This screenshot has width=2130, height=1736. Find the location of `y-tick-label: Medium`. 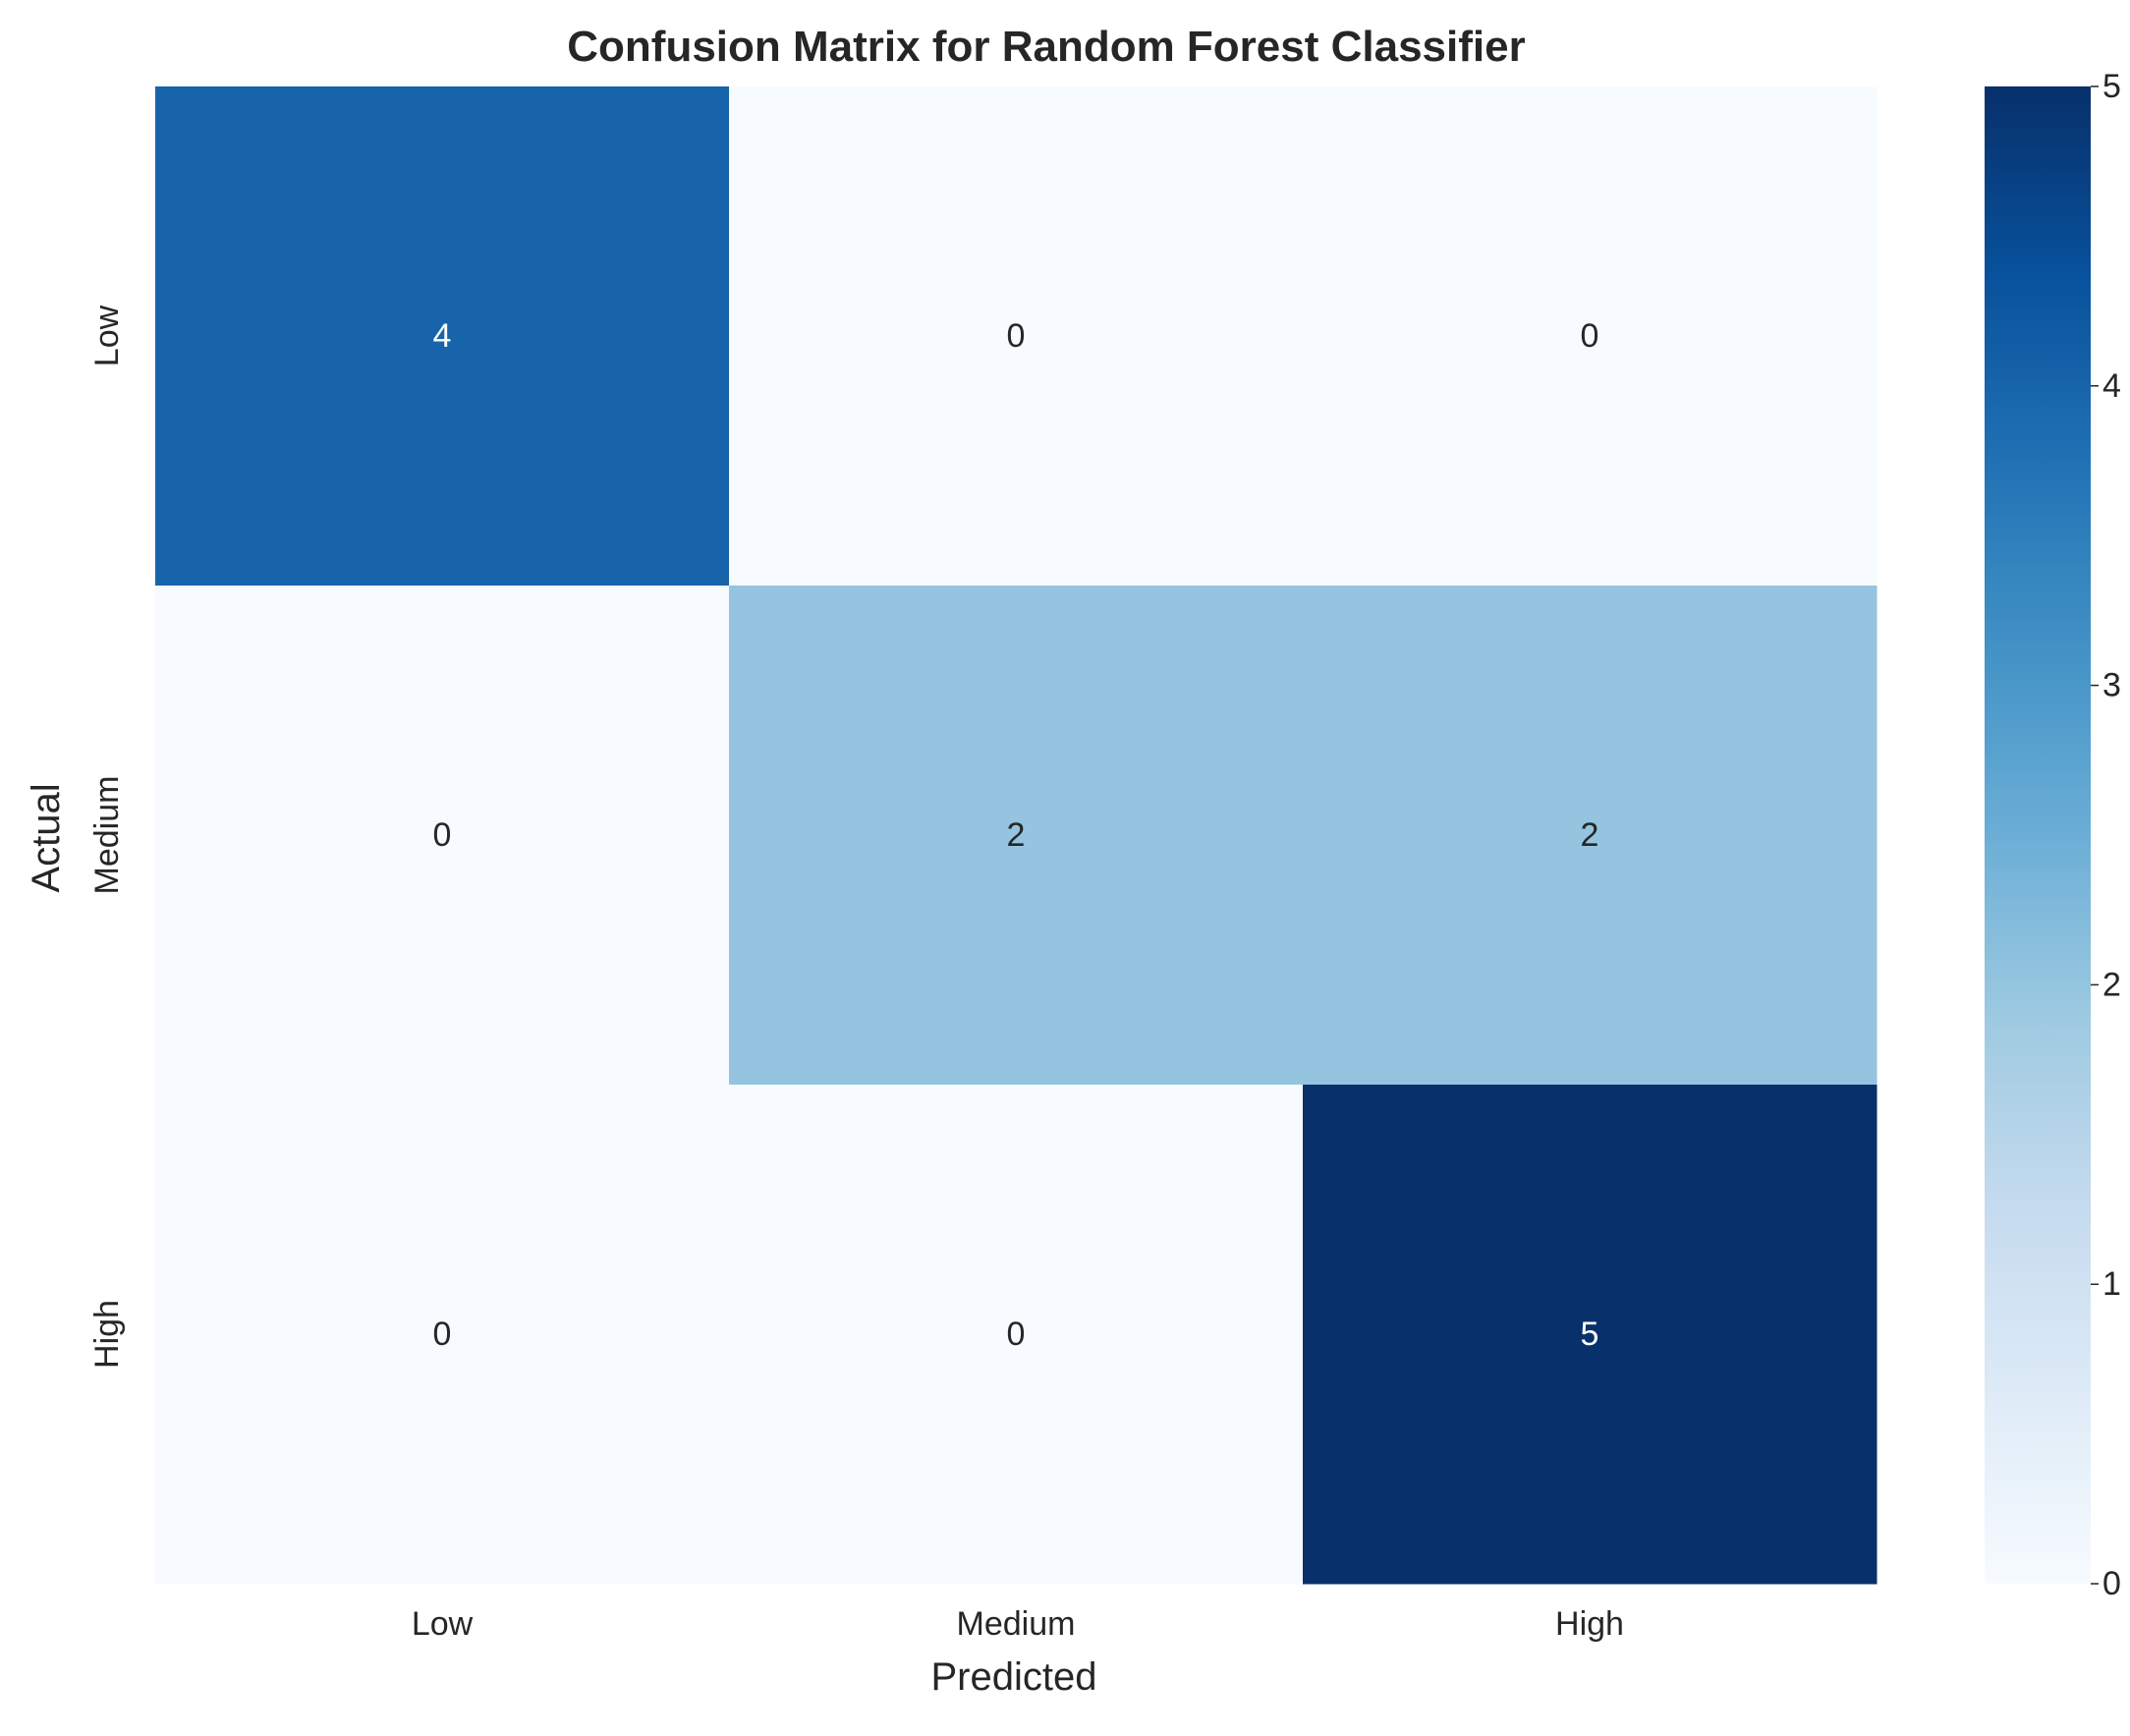

y-tick-label: Medium is located at coordinates (107, 835).